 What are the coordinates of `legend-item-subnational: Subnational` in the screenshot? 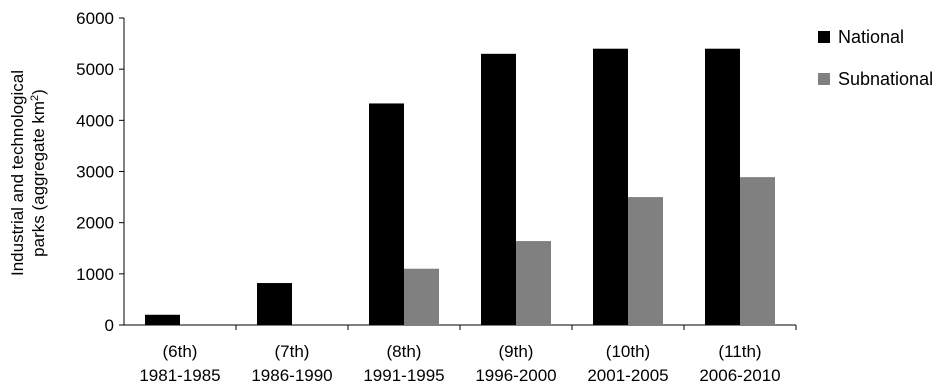 It's located at (875, 79).